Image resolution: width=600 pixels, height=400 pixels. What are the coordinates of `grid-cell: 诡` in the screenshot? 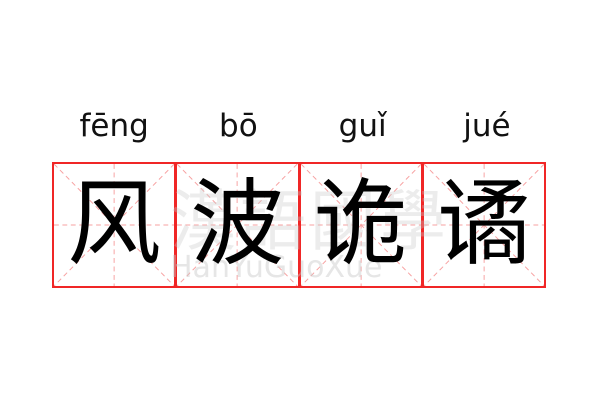 It's located at (360, 225).